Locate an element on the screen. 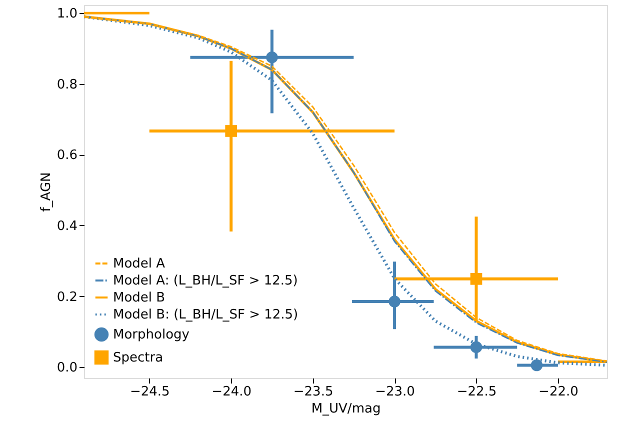 The image size is (625, 441). y-tick-label: 0.0 is located at coordinates (67, 368).